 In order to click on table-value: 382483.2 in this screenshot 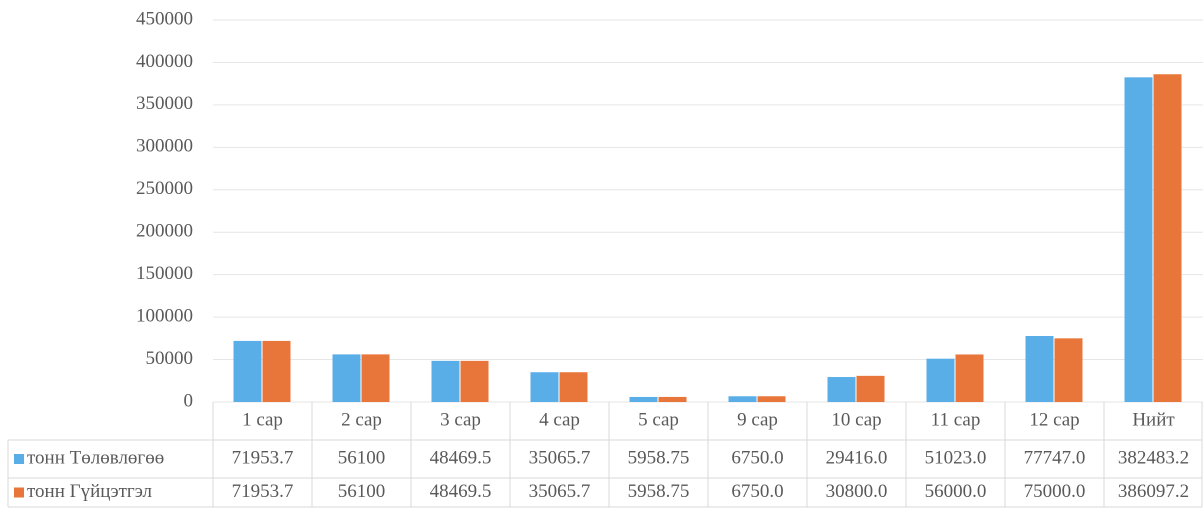, I will do `click(1153, 457)`.